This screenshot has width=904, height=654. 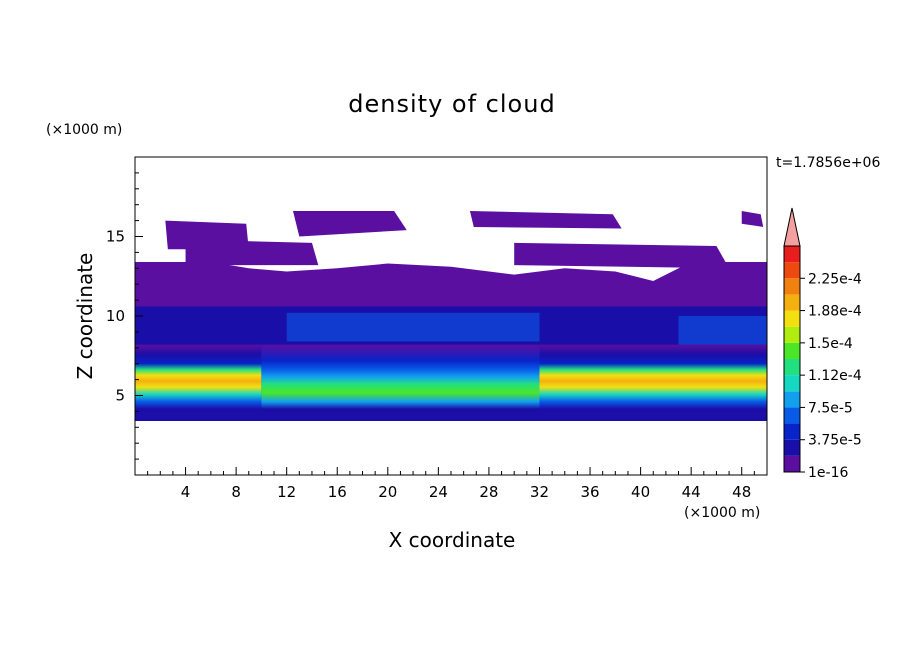 What do you see at coordinates (387, 492) in the screenshot?
I see `x-tick-label: 20` at bounding box center [387, 492].